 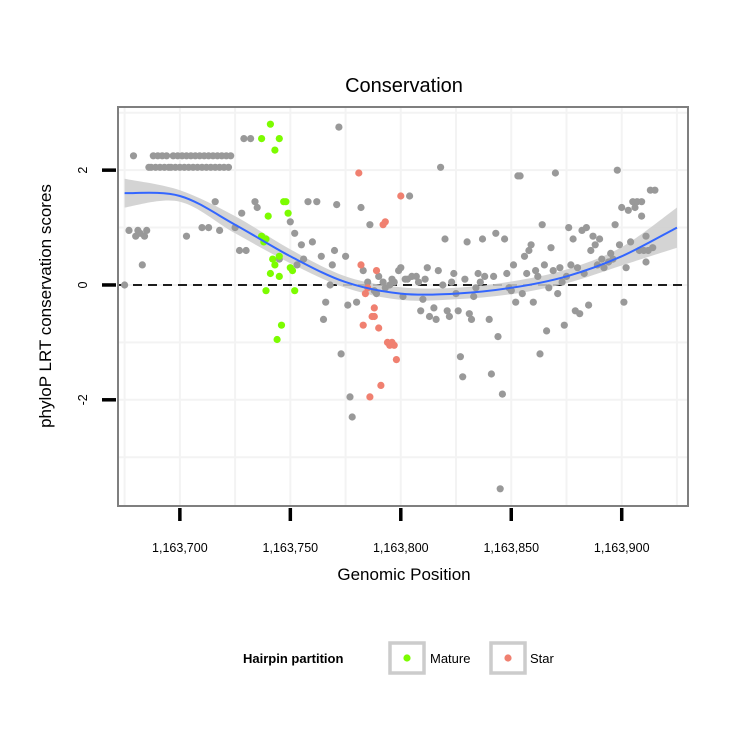 I want to click on smooth-confidence-band, so click(x=401, y=239).